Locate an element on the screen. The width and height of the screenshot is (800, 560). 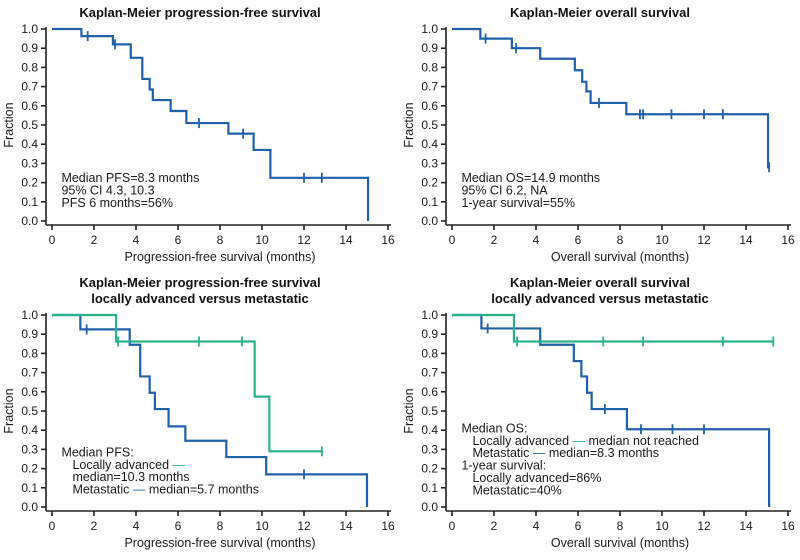
annotation-line: Median PFS: is located at coordinates (97, 452).